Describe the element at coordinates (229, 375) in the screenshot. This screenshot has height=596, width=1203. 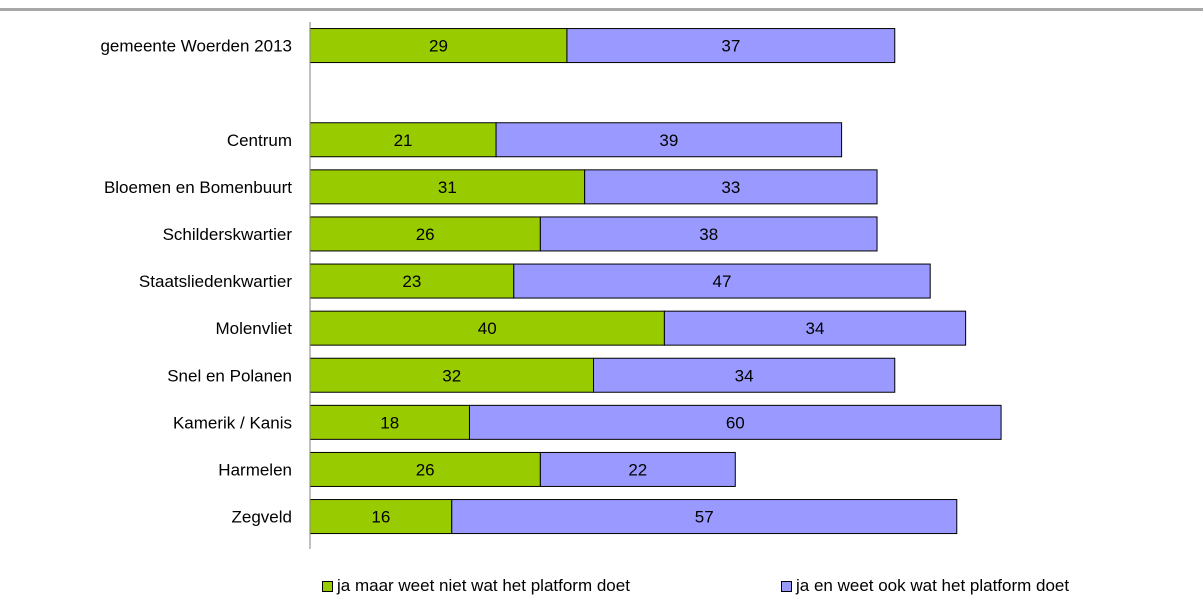
I see `category-label-snel-en-polanen: Snel en Polanen` at that location.